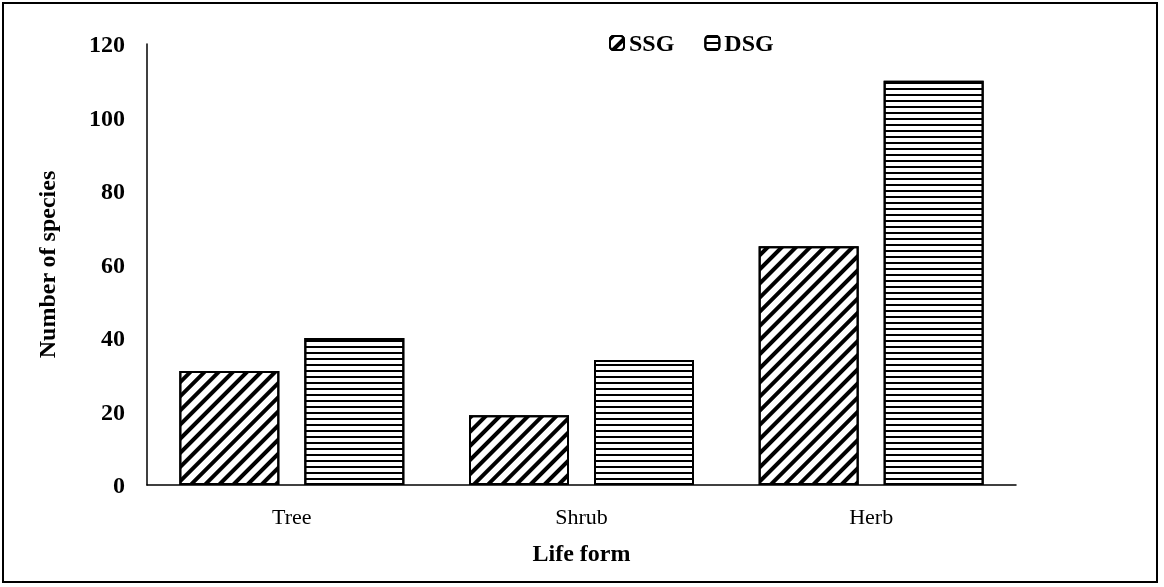  What do you see at coordinates (581, 553) in the screenshot?
I see `x-axis-title: Life form` at bounding box center [581, 553].